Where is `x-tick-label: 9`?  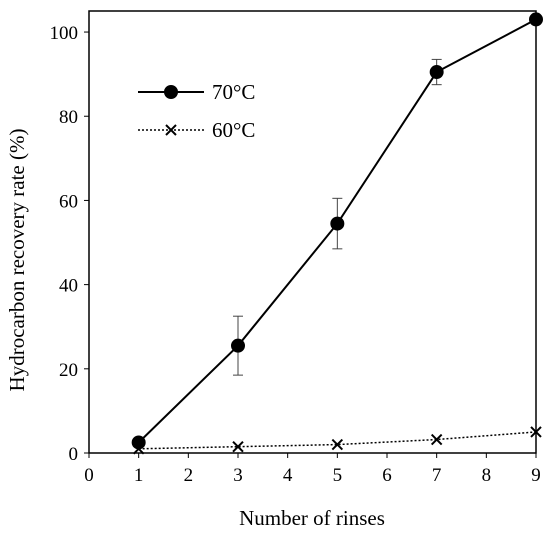 x-tick-label: 9 is located at coordinates (536, 475).